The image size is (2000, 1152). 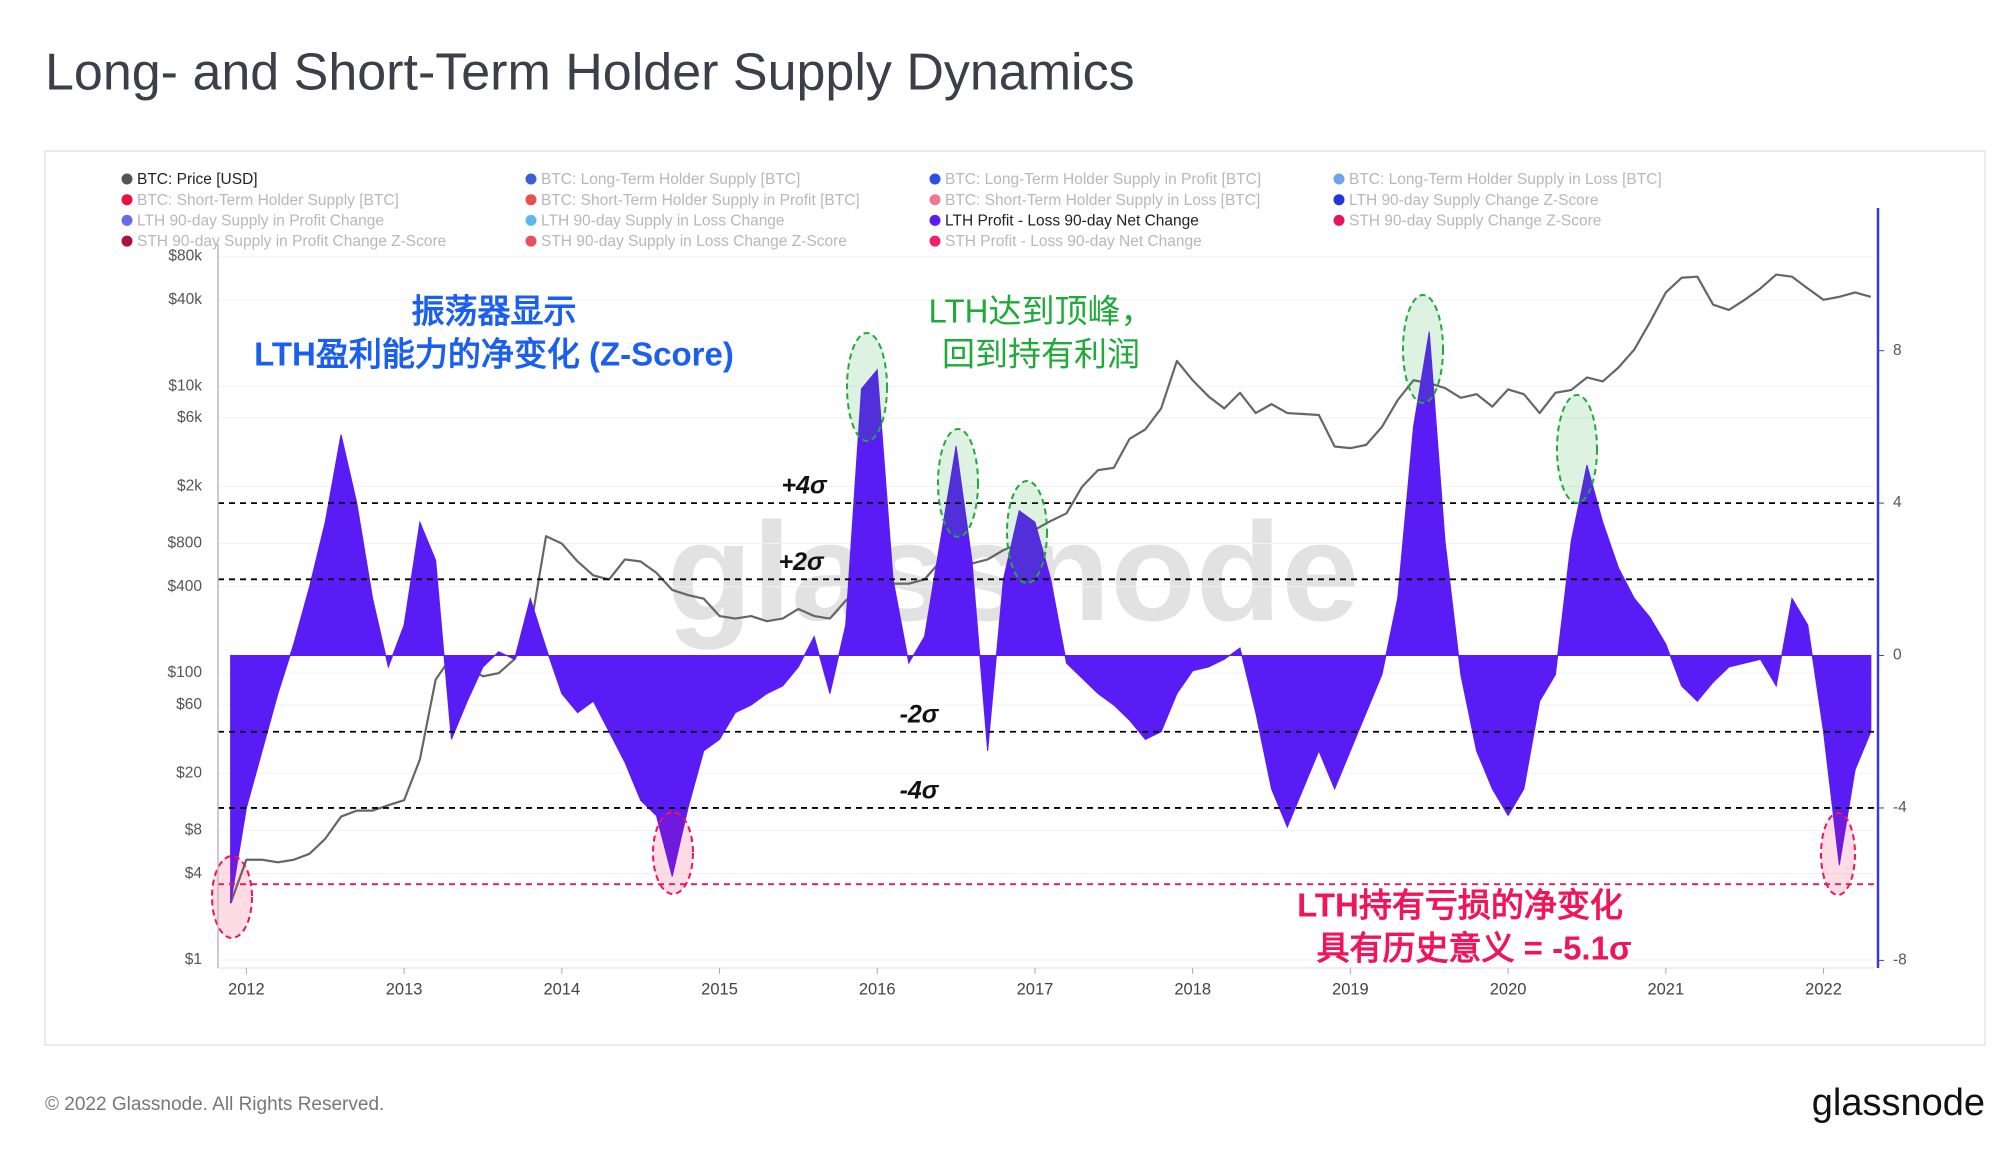 What do you see at coordinates (801, 562) in the screenshot?
I see `reference-label: +2σ` at bounding box center [801, 562].